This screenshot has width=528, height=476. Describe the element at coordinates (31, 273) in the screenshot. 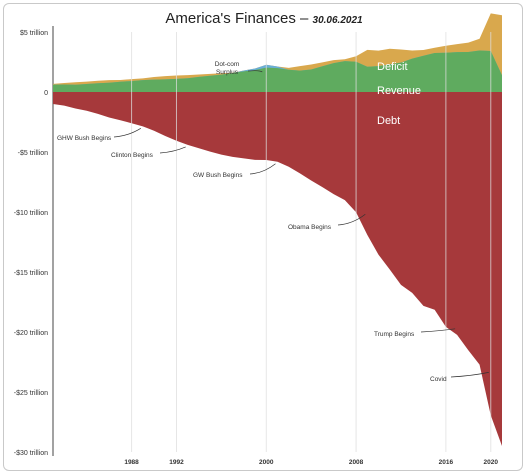

I see `y-tick-label: -$15 trillion` at that location.